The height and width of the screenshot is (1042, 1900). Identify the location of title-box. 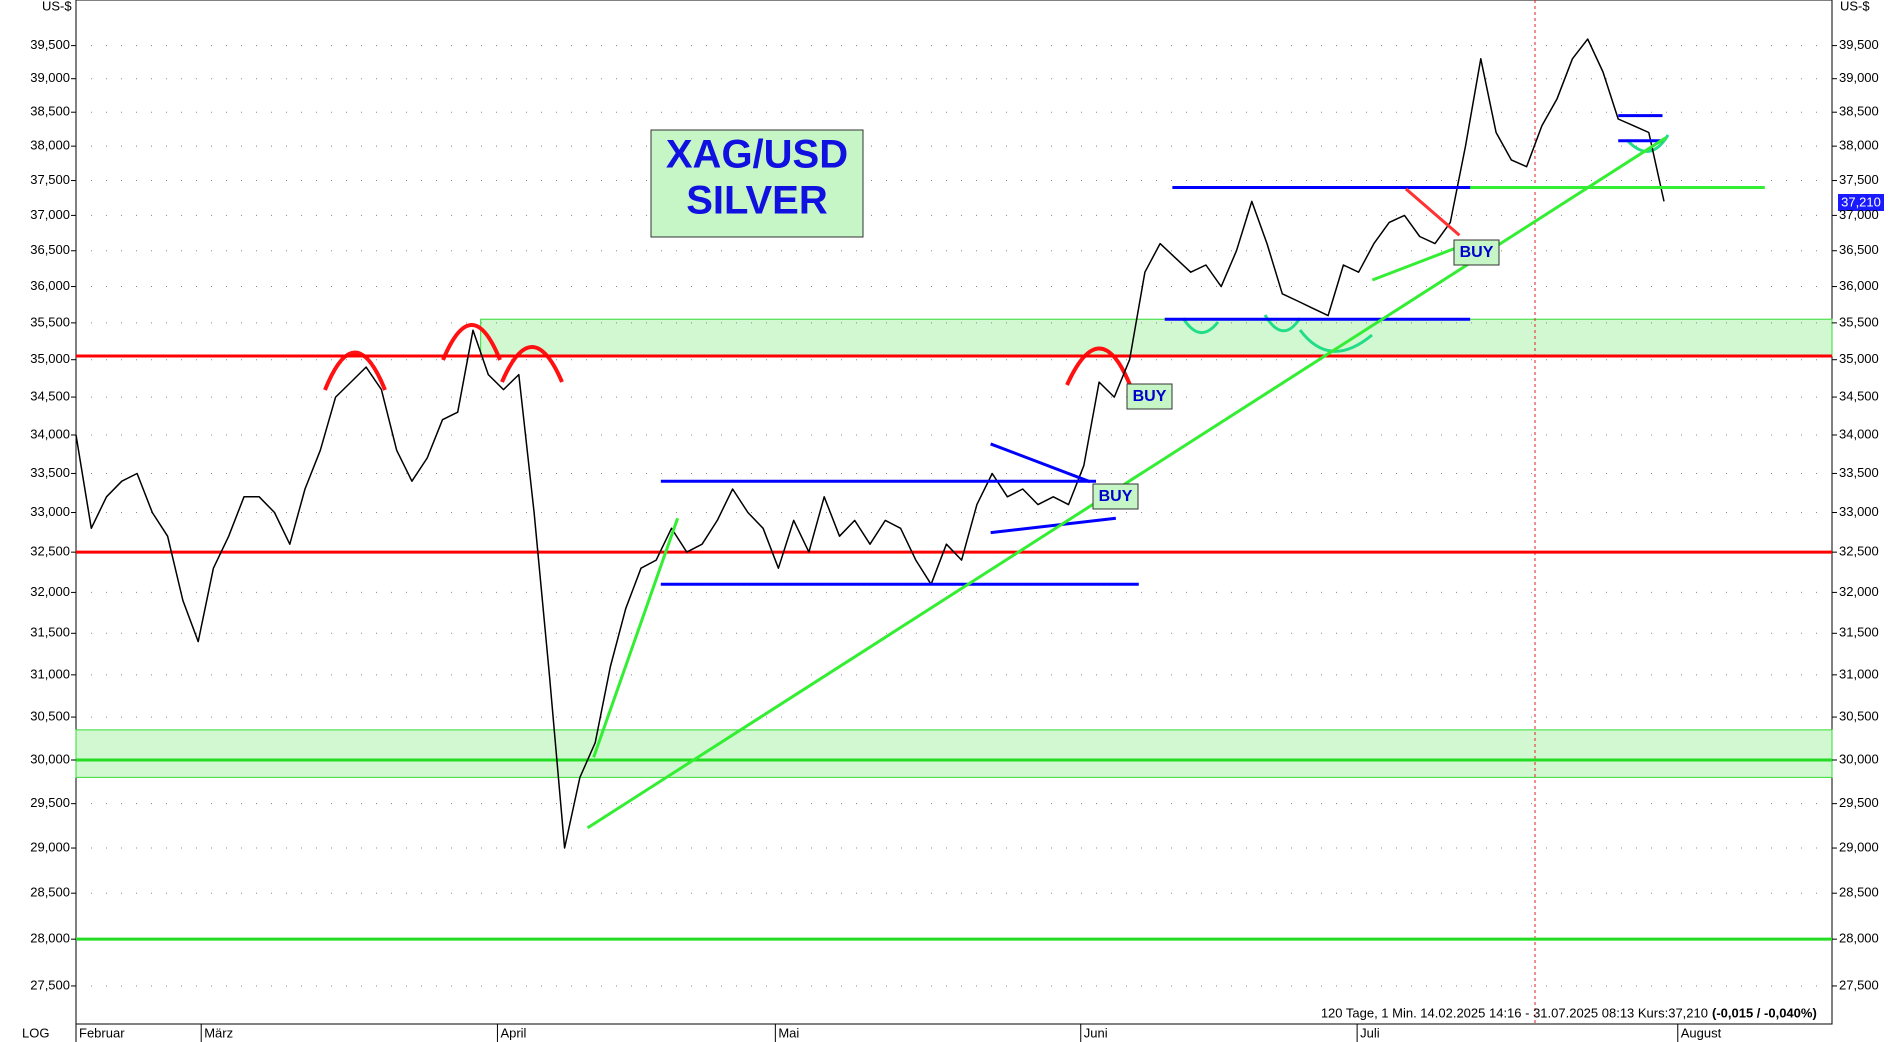
(757, 183).